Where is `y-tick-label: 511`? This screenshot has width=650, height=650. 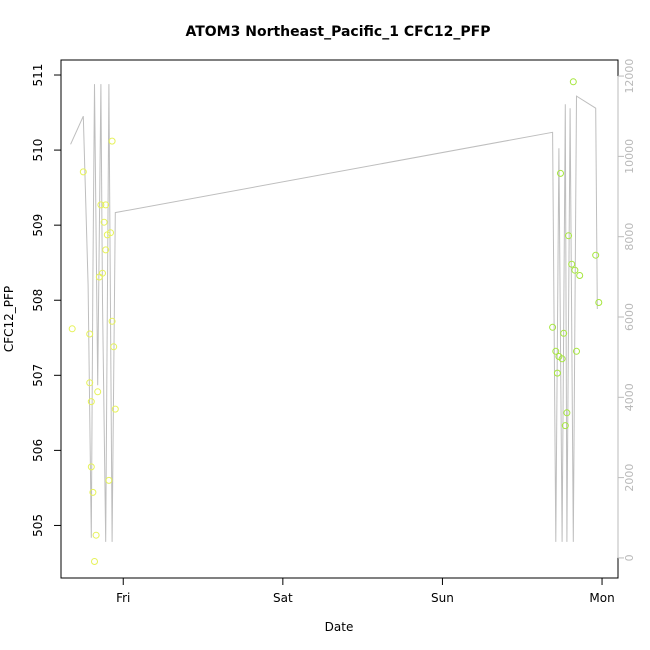
y-tick-label: 511 is located at coordinates (38, 75).